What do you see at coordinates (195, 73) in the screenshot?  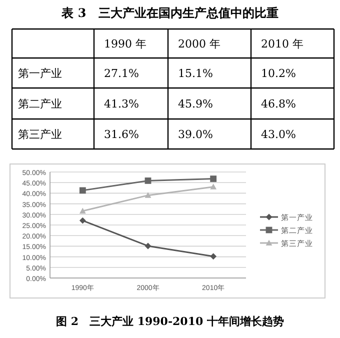 I see `text: 15.1%` at bounding box center [195, 73].